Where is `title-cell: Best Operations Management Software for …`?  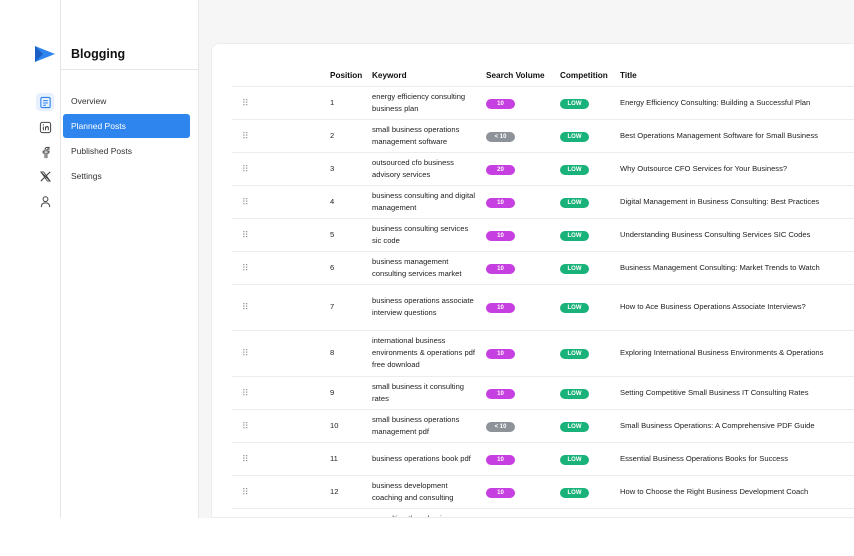
title-cell: Best Operations Management Software for … is located at coordinates (737, 135).